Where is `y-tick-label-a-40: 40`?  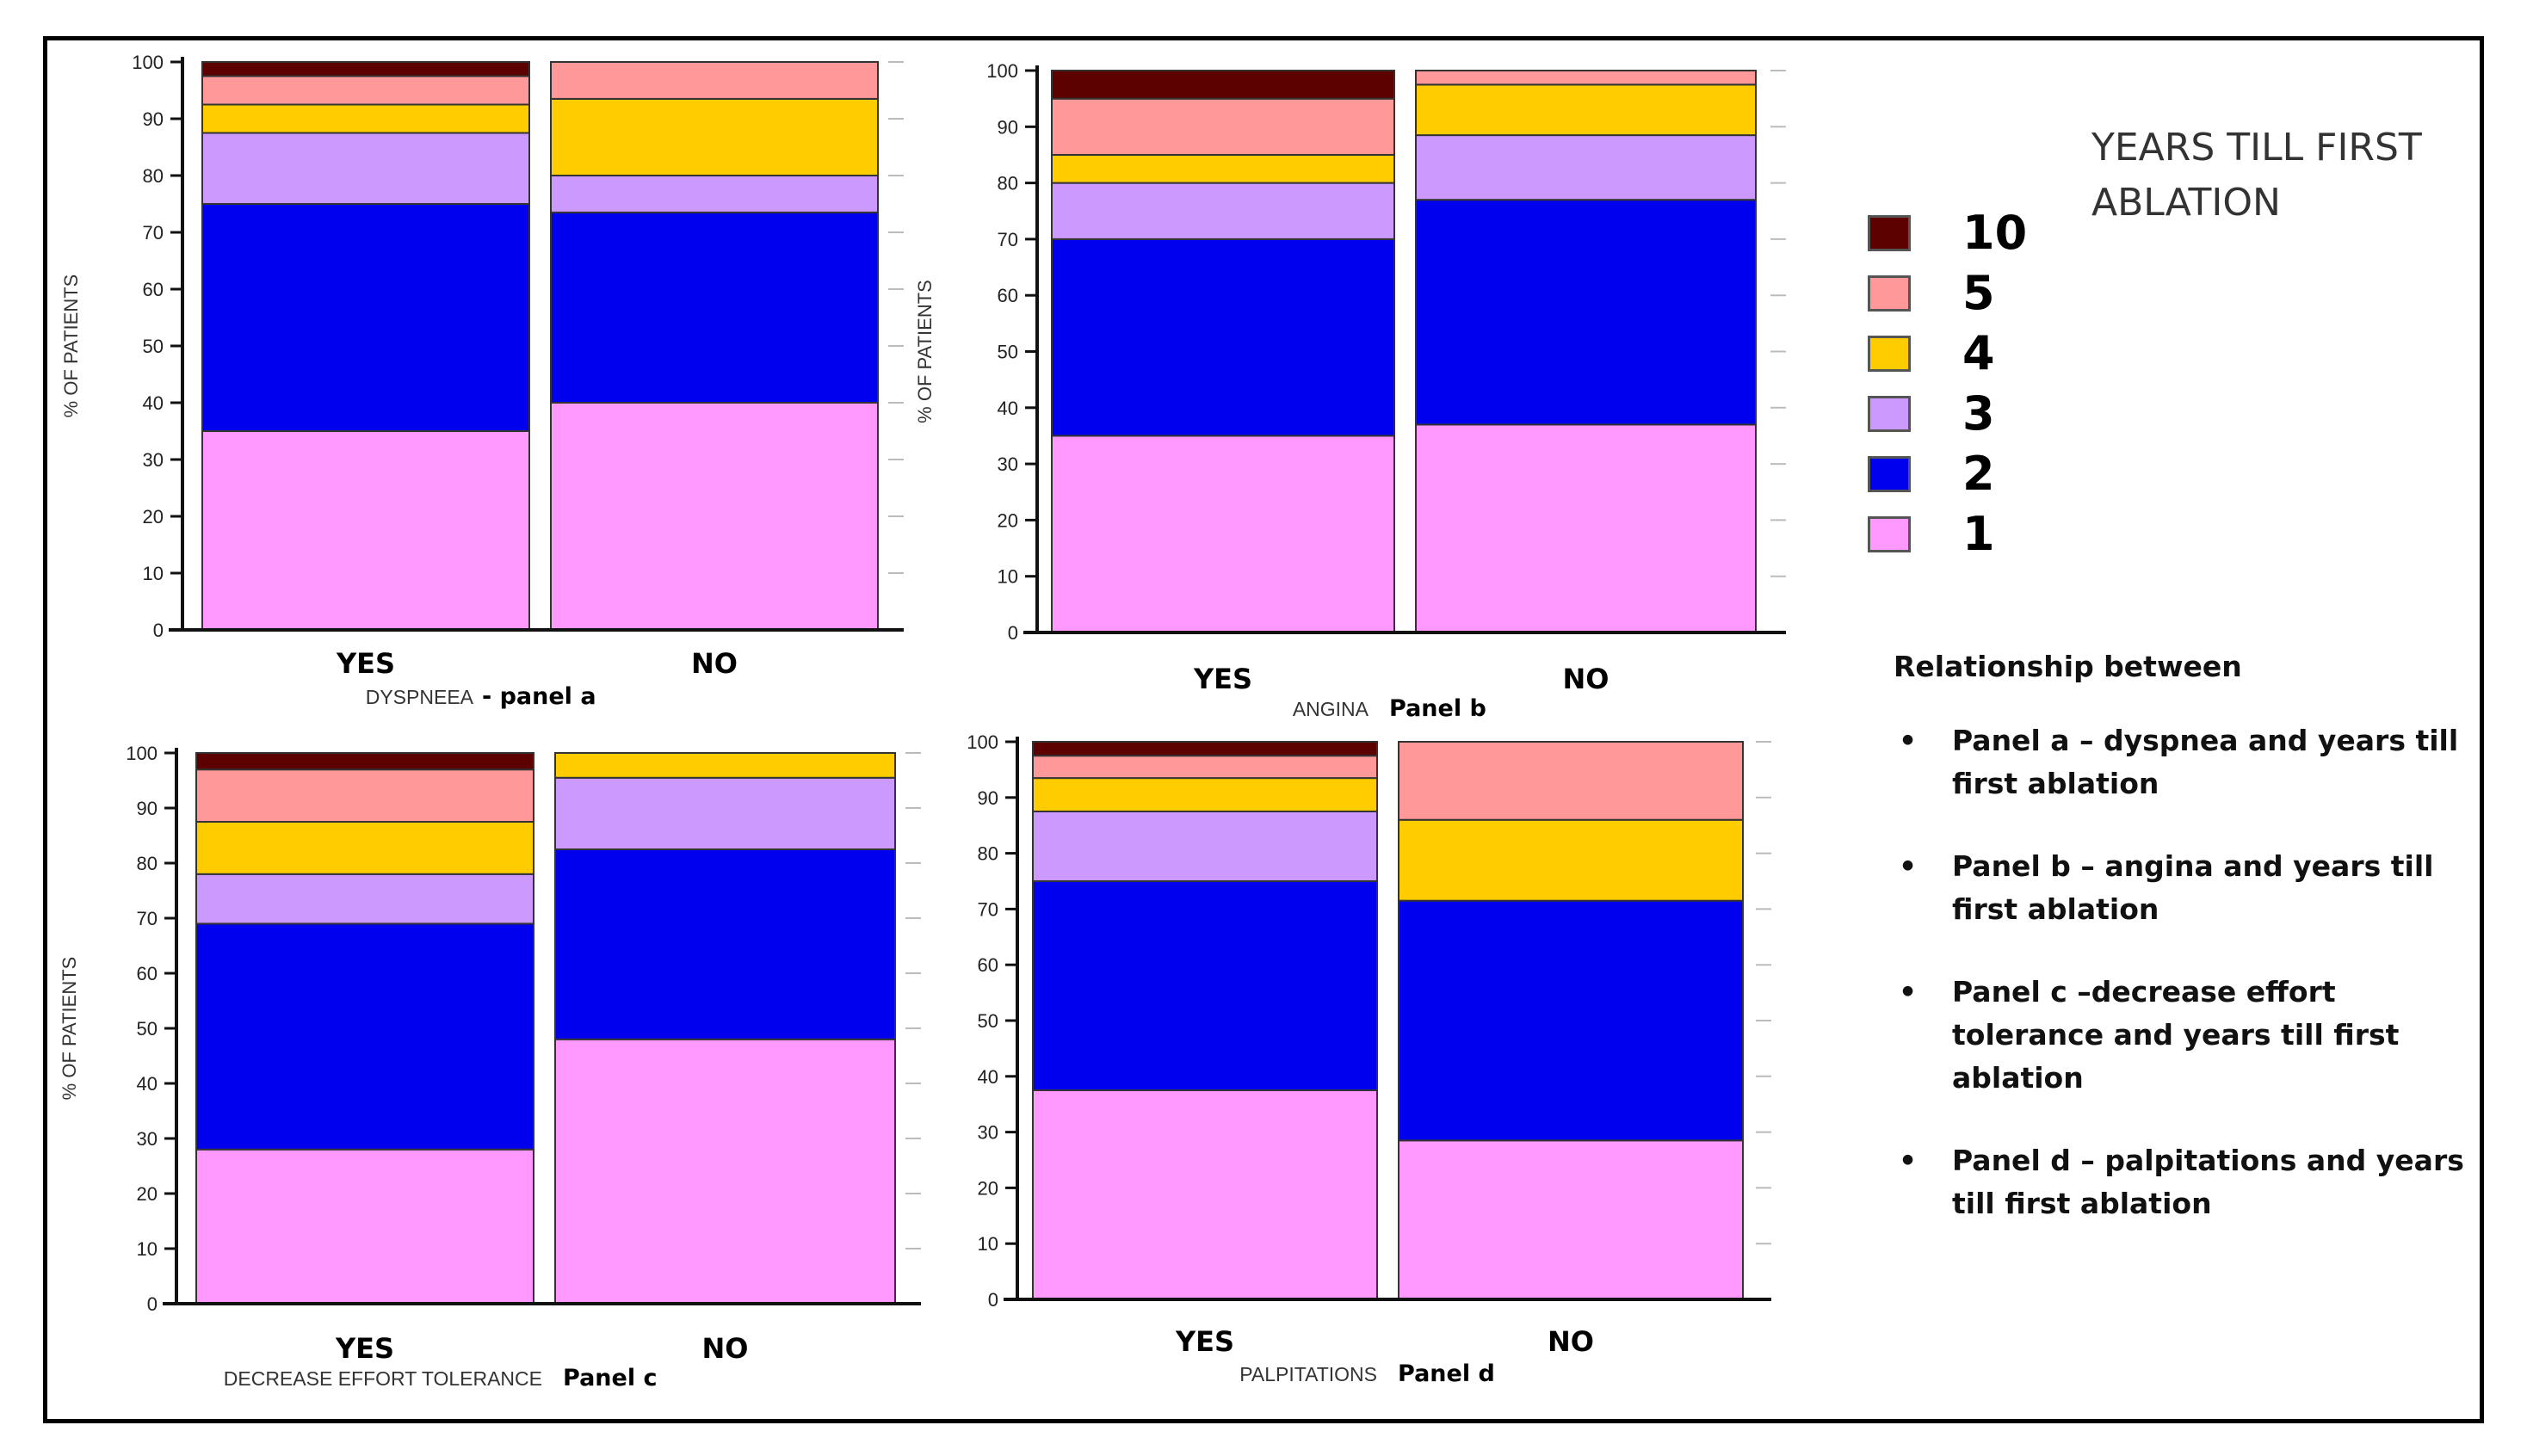 y-tick-label-a-40: 40 is located at coordinates (153, 403).